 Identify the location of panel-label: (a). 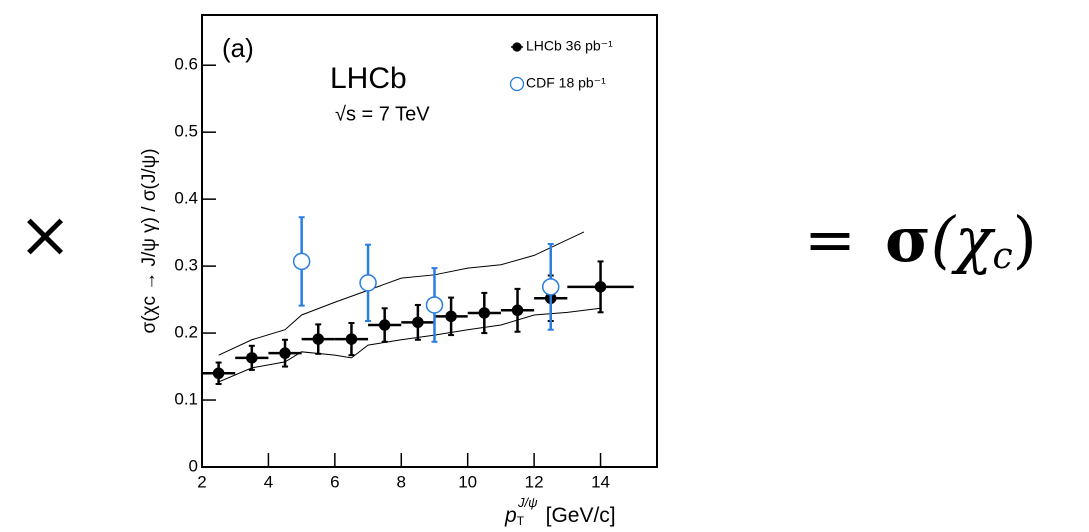
(238, 48).